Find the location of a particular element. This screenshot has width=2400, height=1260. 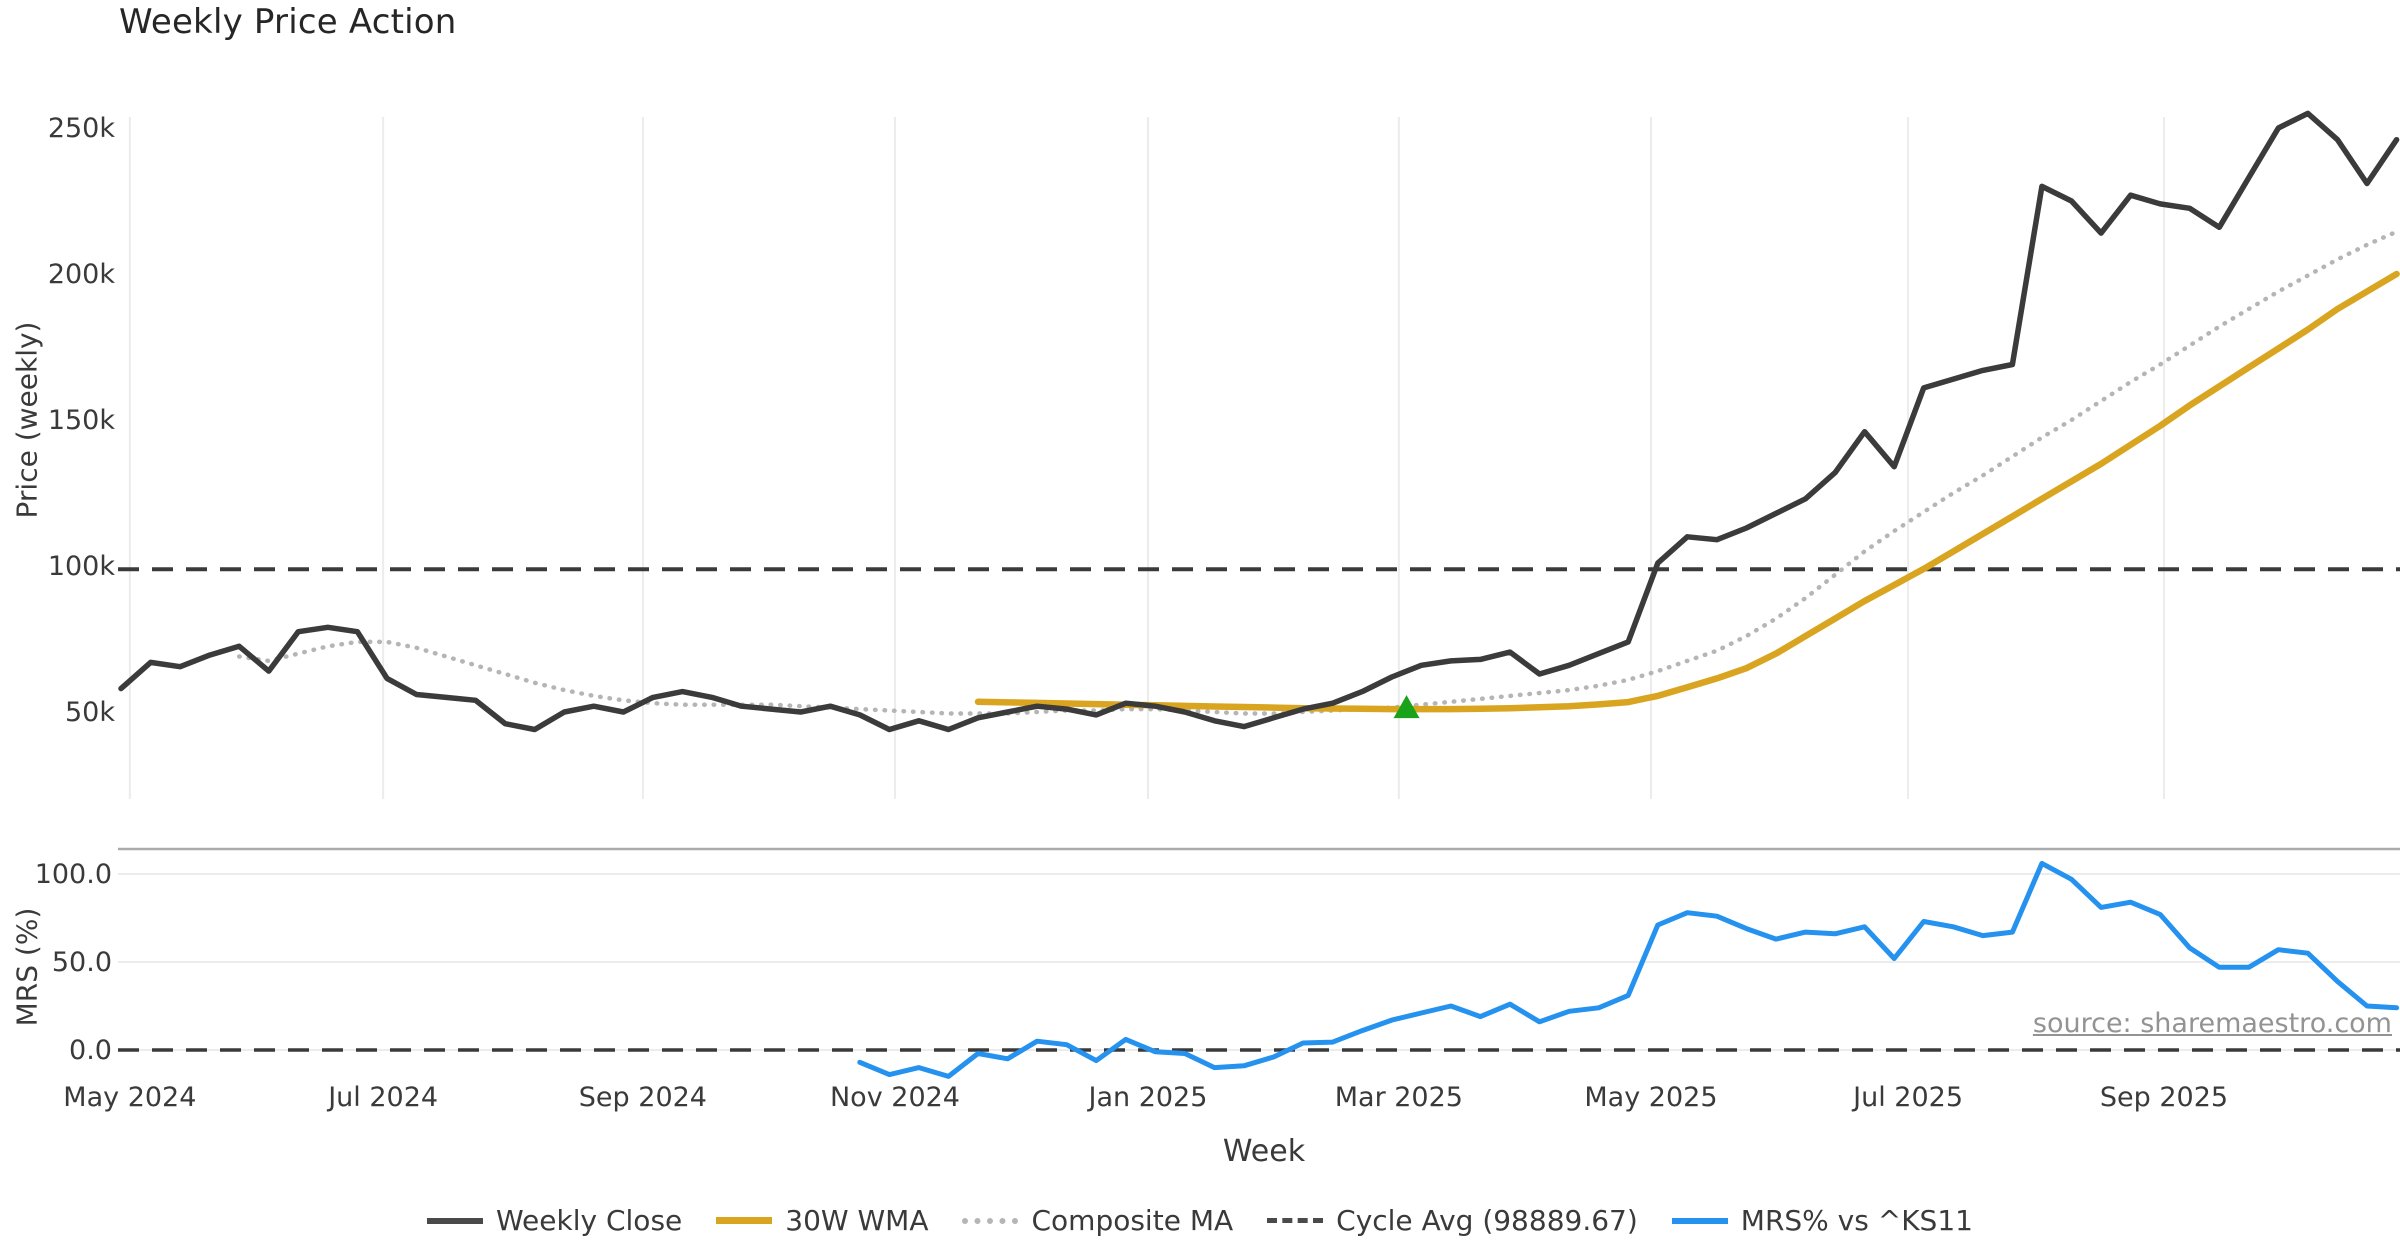

mrs-y-tick-labels: 0.0 50.0 100.0 is located at coordinates (73, 962).